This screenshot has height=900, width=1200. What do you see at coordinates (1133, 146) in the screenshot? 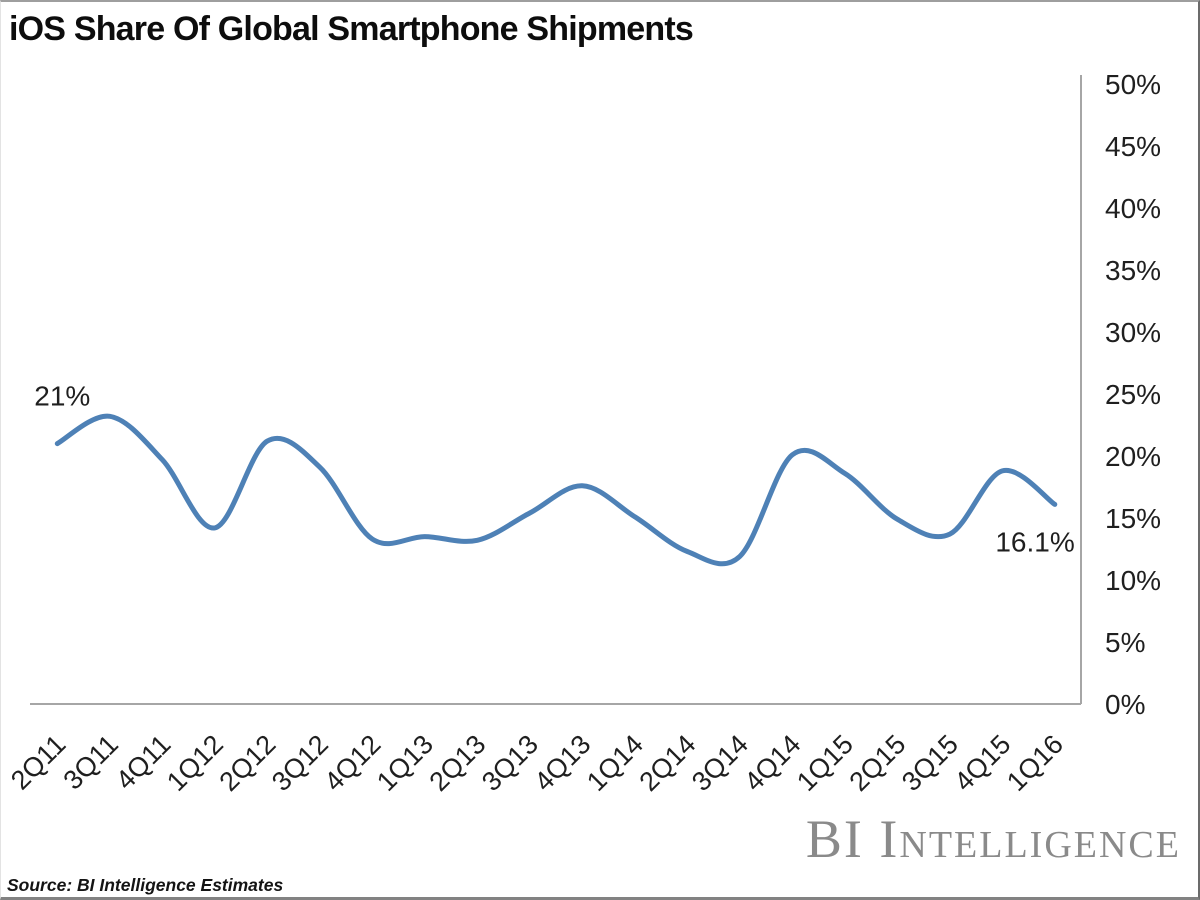
I see `y-tick-label: 45%` at bounding box center [1133, 146].